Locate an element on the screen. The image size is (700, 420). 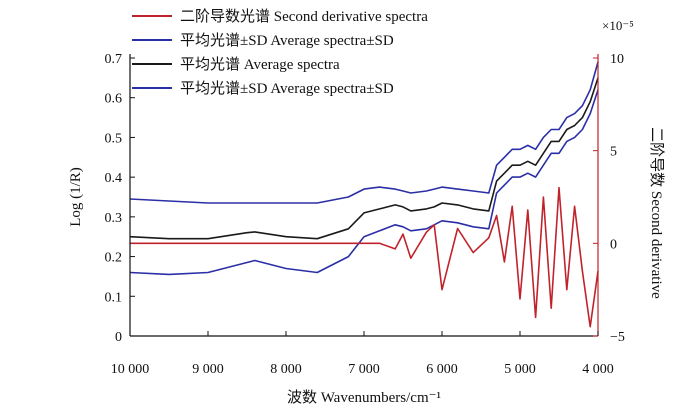
right-axis-unit: ×10⁻⁵ is located at coordinates (618, 25).